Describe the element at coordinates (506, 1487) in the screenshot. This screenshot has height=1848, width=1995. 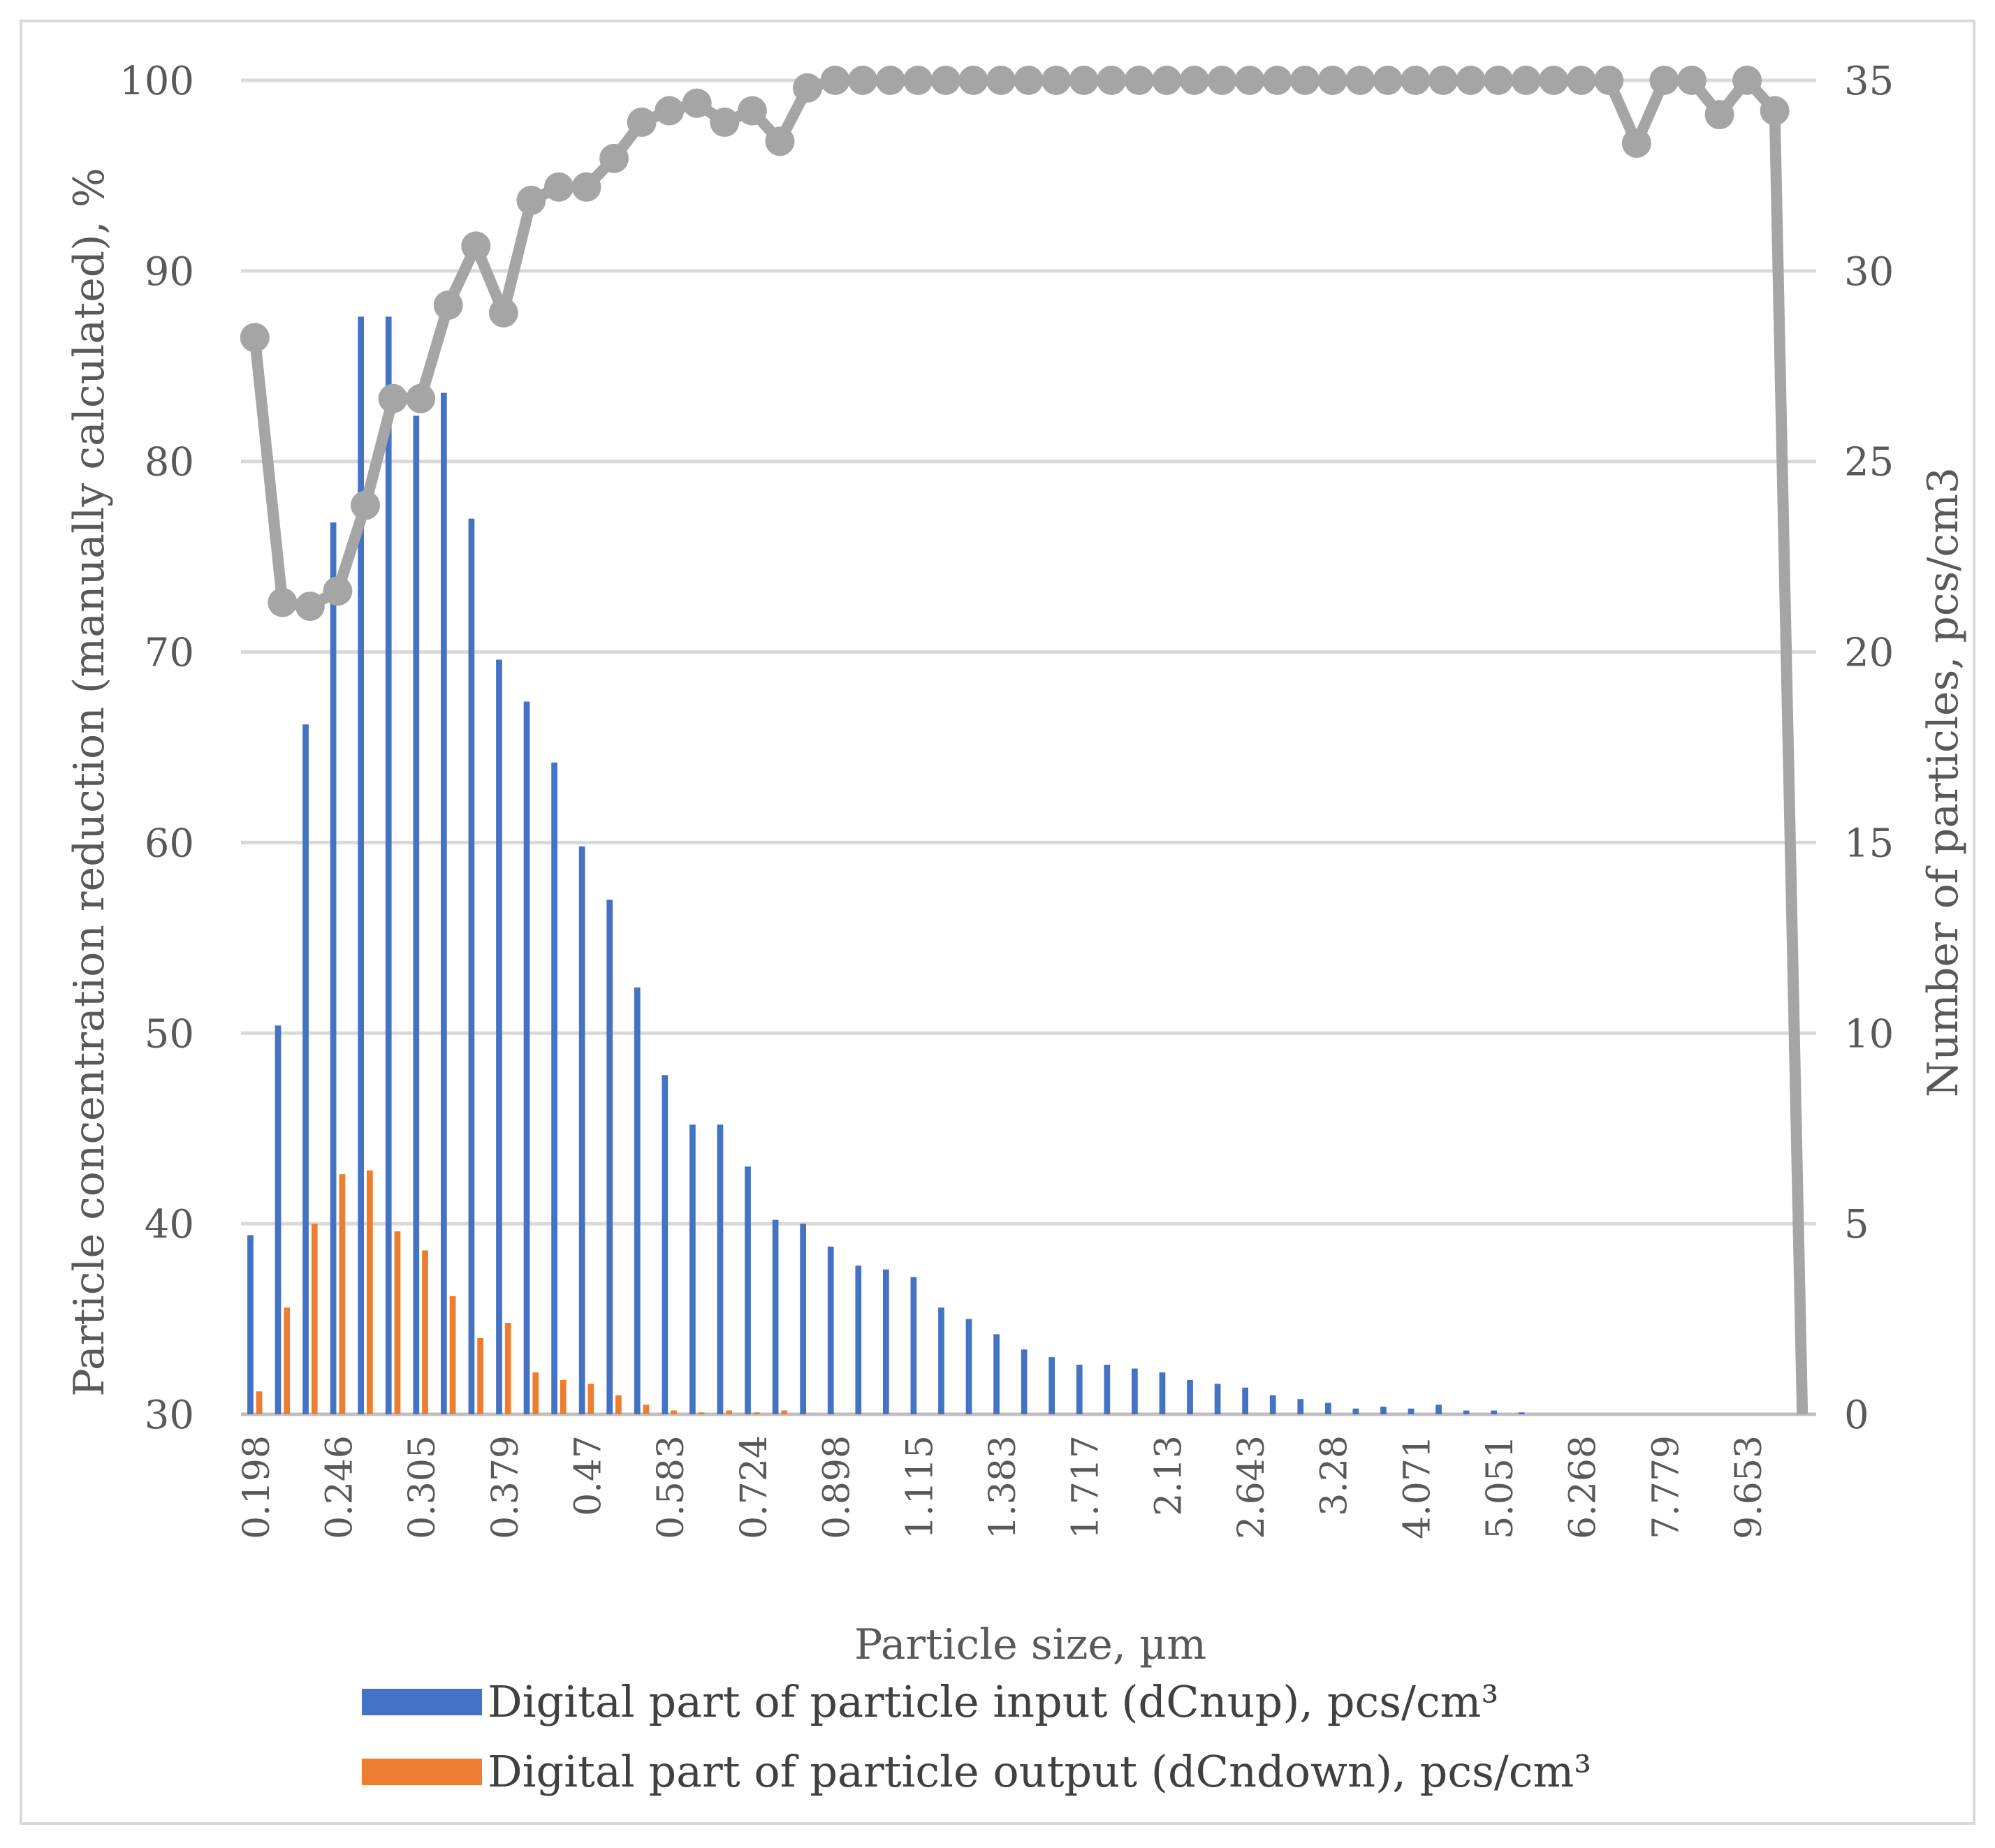
I see `x-tick-label: 0.379` at that location.